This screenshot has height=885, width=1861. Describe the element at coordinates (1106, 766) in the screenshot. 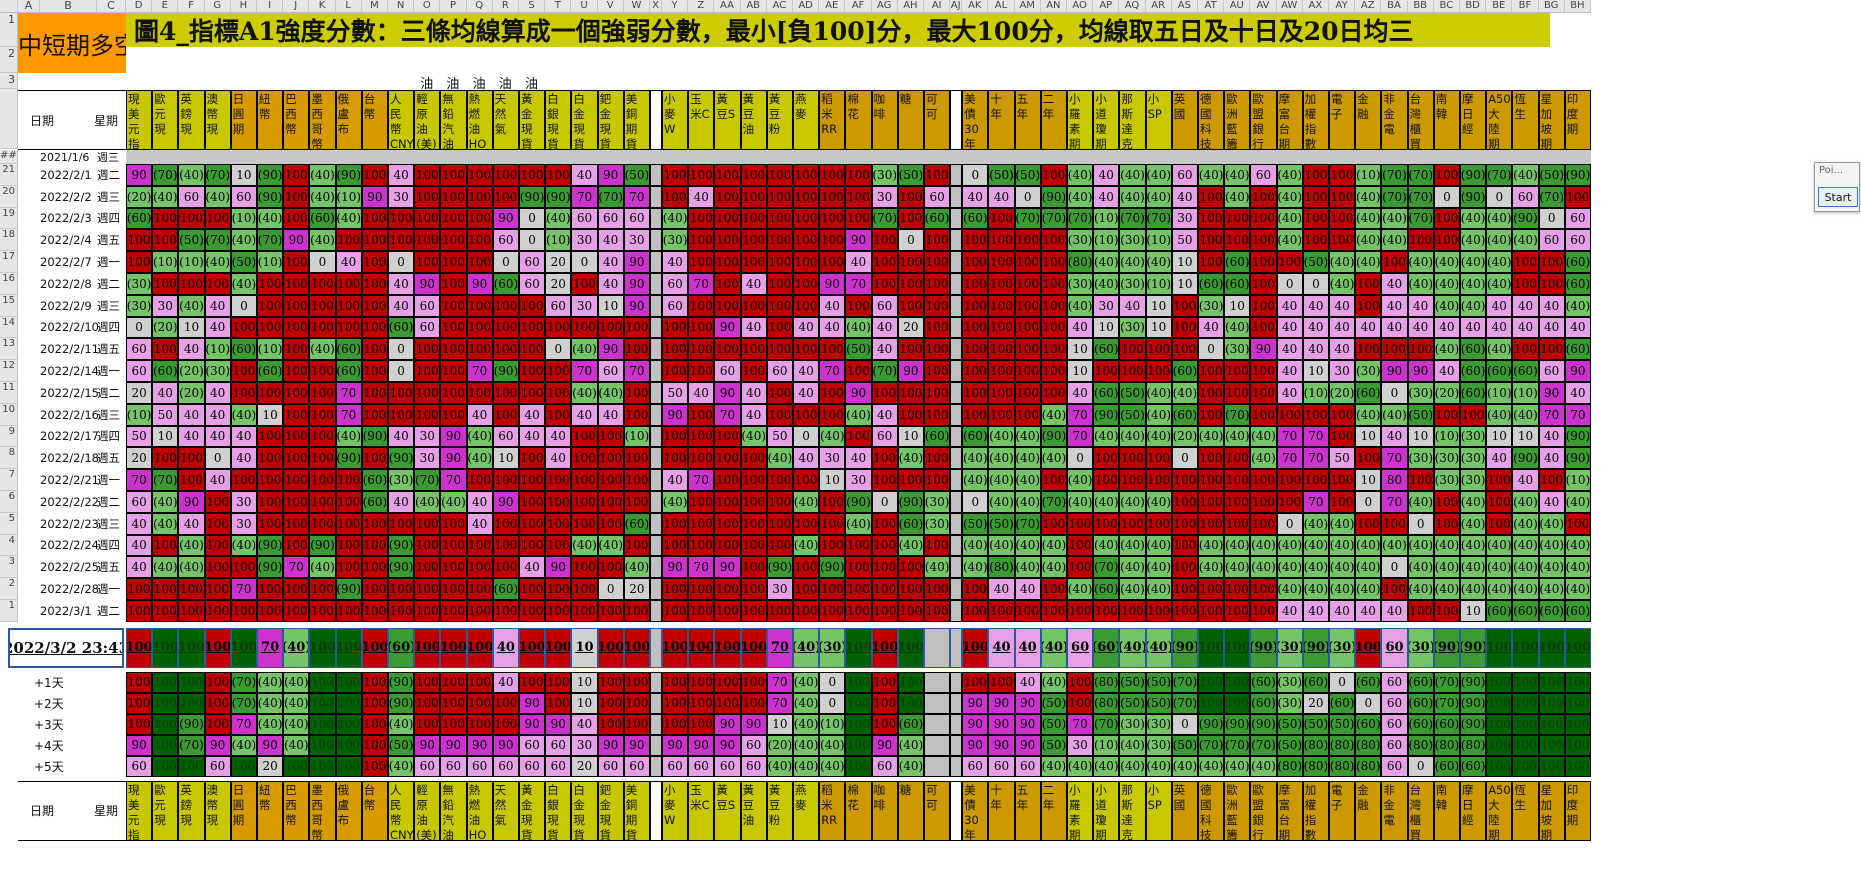

I see `forecast-score-cell: (40)` at that location.